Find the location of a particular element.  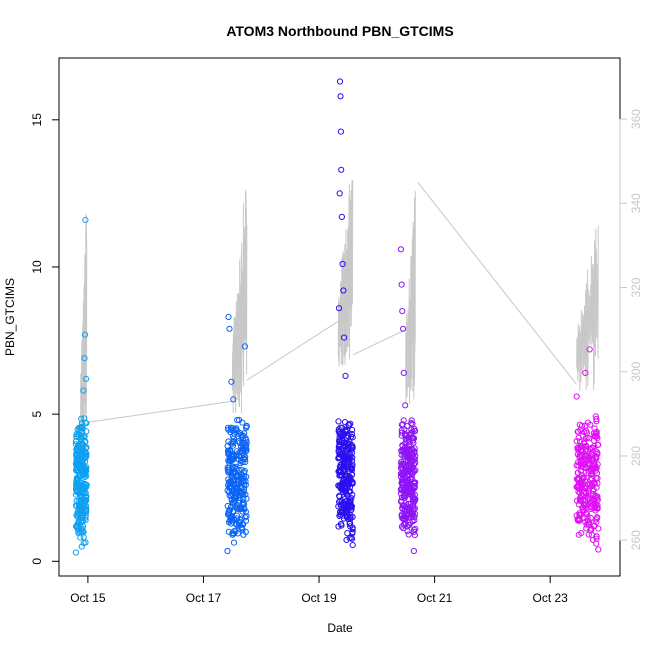

y-axis: 0 5 10 15 is located at coordinates (45, 339).